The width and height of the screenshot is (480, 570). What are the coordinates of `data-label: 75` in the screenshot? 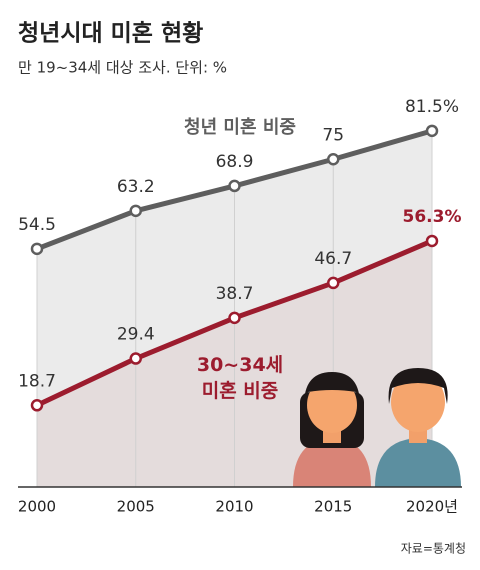 It's located at (333, 135).